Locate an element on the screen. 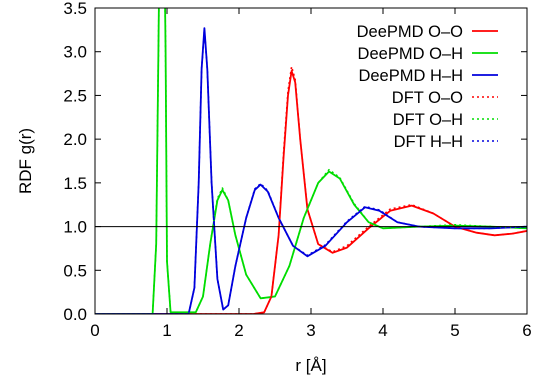 The width and height of the screenshot is (536, 385). y-tick-label: 3.5 is located at coordinates (75, 9).